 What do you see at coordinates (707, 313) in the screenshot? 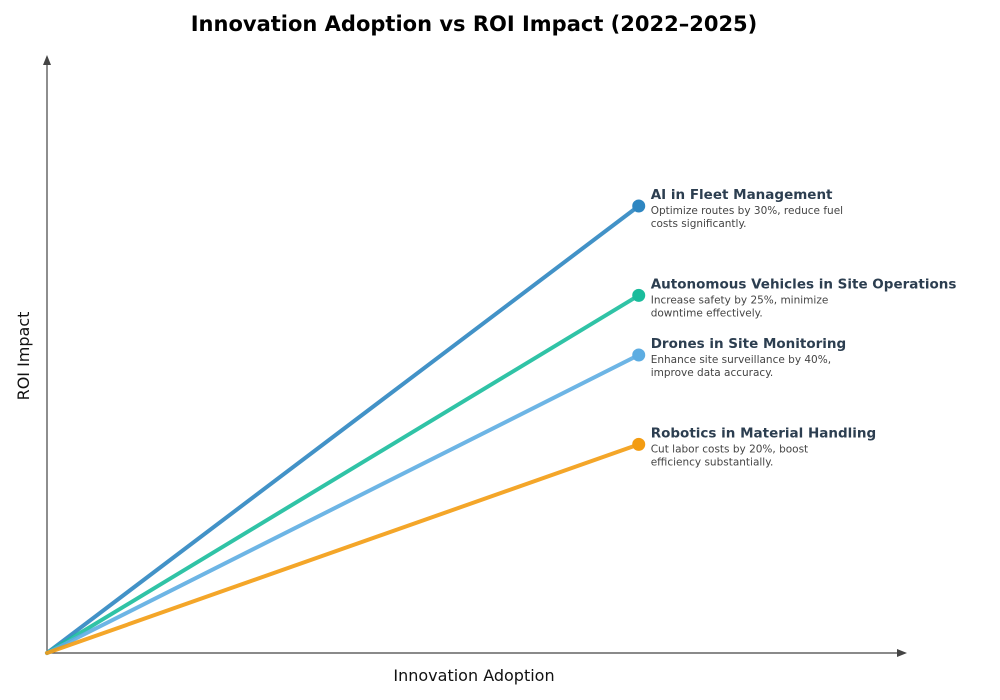
I see `series-description-autonomous-vehicles-in-site-operations-line-2: downtime effectively.` at bounding box center [707, 313].